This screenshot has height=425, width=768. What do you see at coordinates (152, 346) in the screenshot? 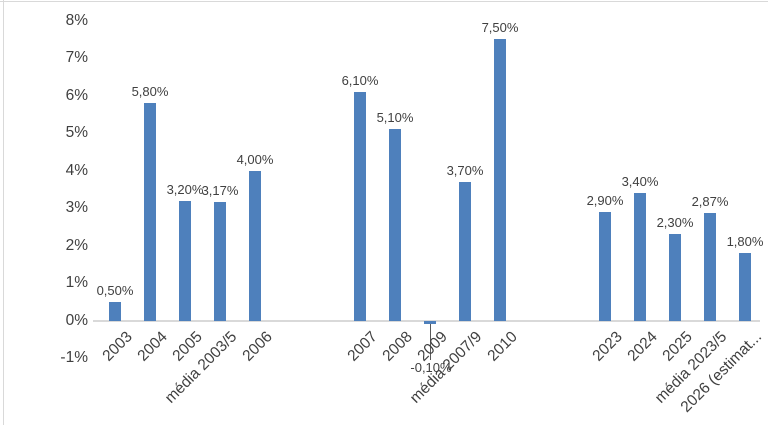
I see `x-axis-category-label: 2004` at bounding box center [152, 346].